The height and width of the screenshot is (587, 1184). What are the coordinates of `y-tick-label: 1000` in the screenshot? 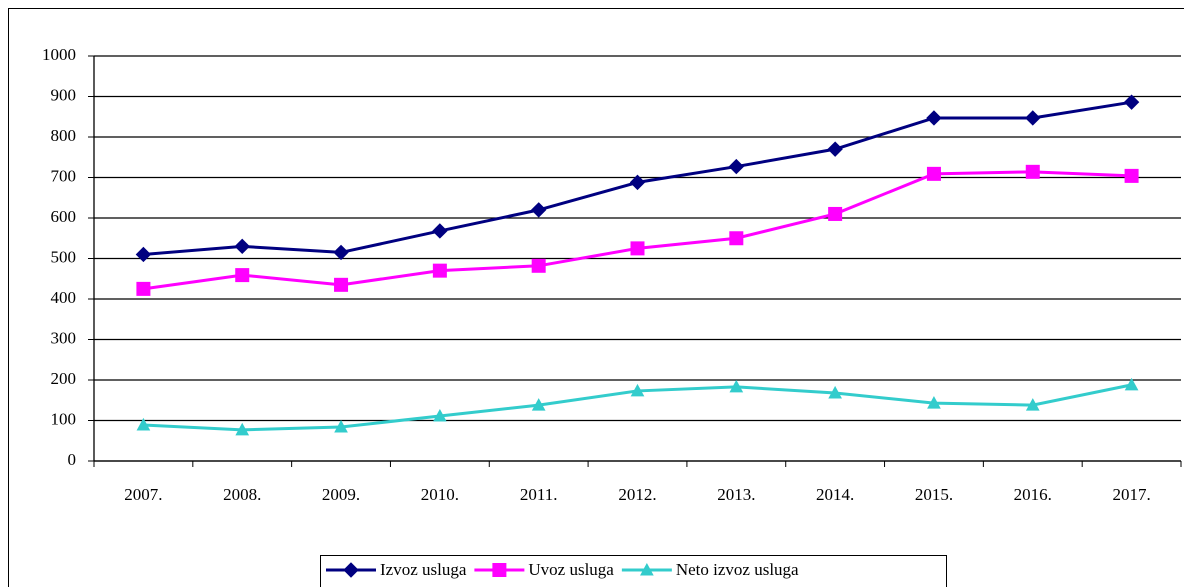 It's located at (59, 54).